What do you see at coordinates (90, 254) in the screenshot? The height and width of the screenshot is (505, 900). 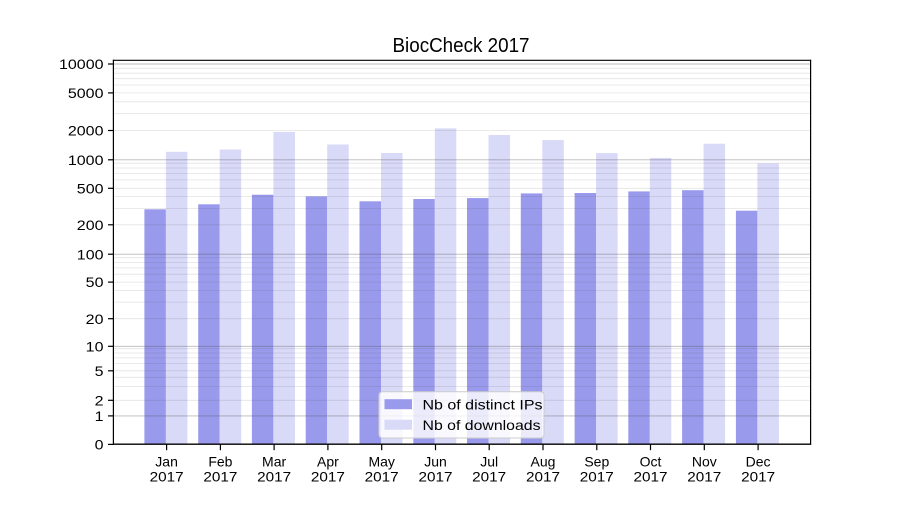 I see `svg-text: 100` at bounding box center [90, 254].